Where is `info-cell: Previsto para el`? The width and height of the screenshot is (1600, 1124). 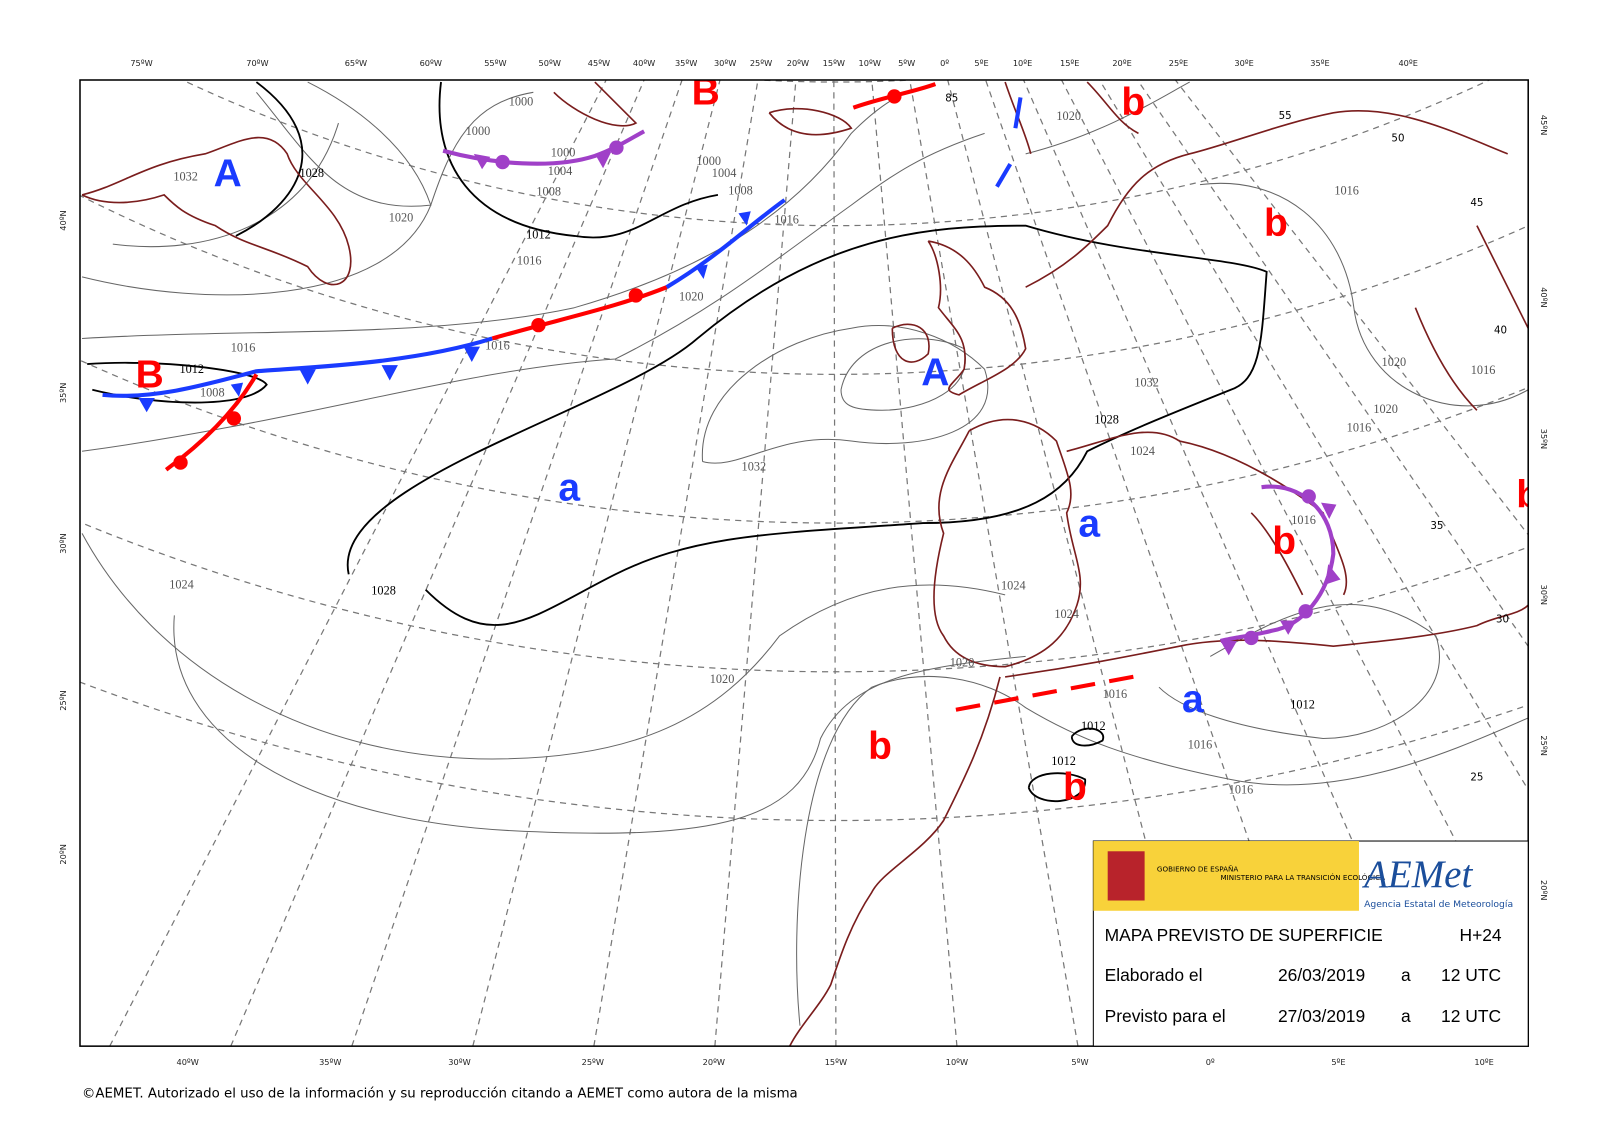
info-cell: Previsto para el is located at coordinates (1165, 1016).